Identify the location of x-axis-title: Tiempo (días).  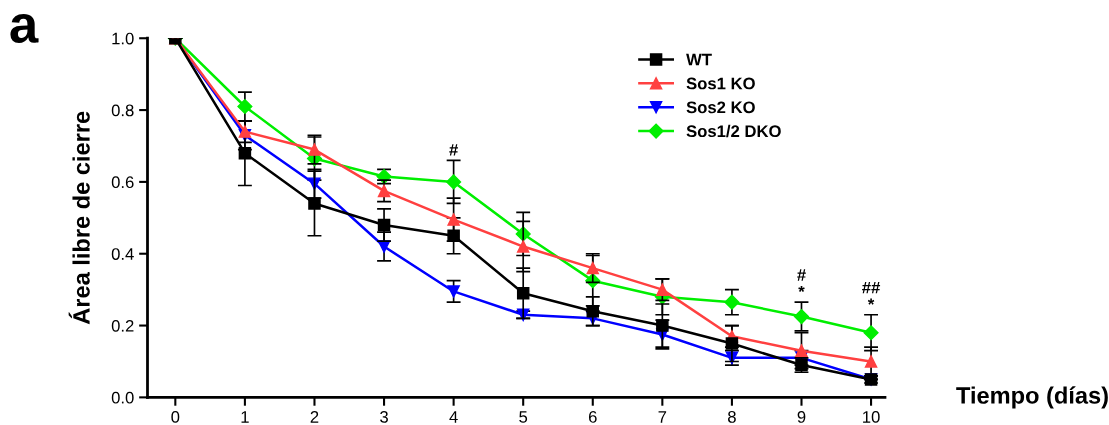
(1032, 397).